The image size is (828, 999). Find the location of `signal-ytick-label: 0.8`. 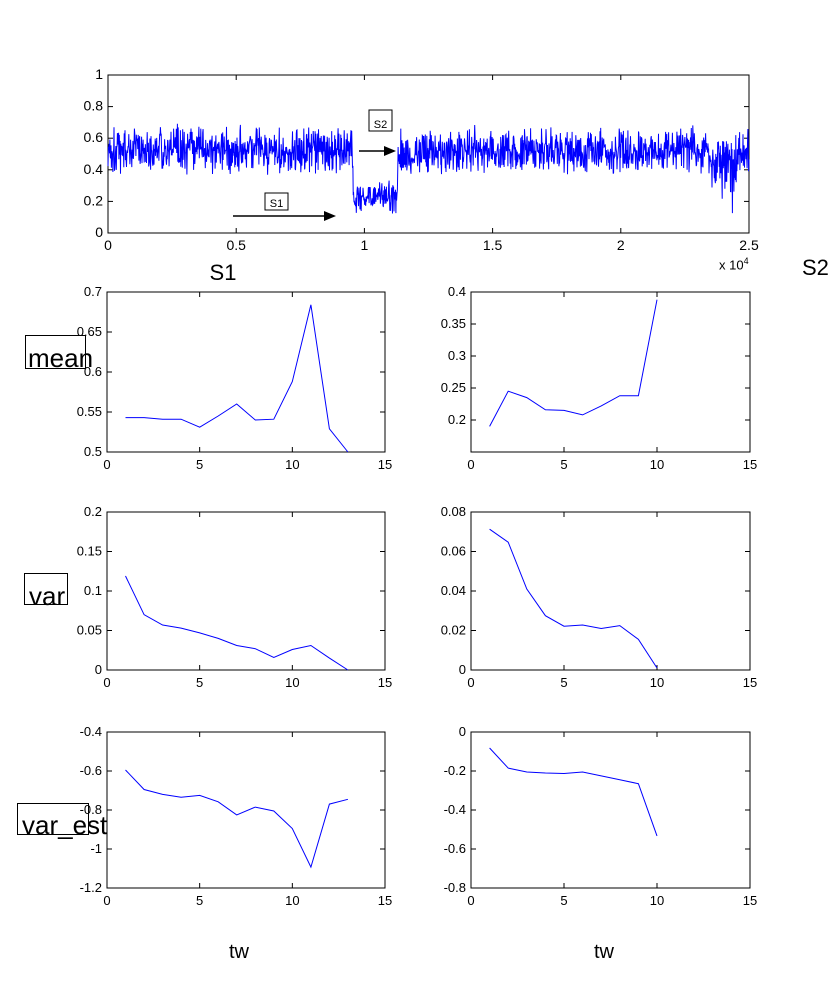

signal-ytick-label: 0.8 is located at coordinates (94, 106).